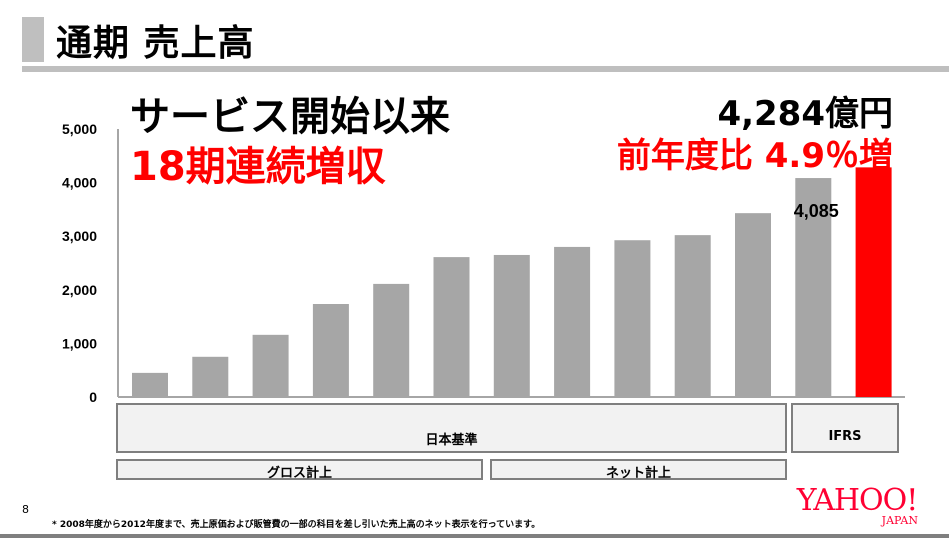 The width and height of the screenshot is (949, 538). Describe the element at coordinates (451, 428) in the screenshot. I see `jgaap-group-box: 日本基準` at that location.